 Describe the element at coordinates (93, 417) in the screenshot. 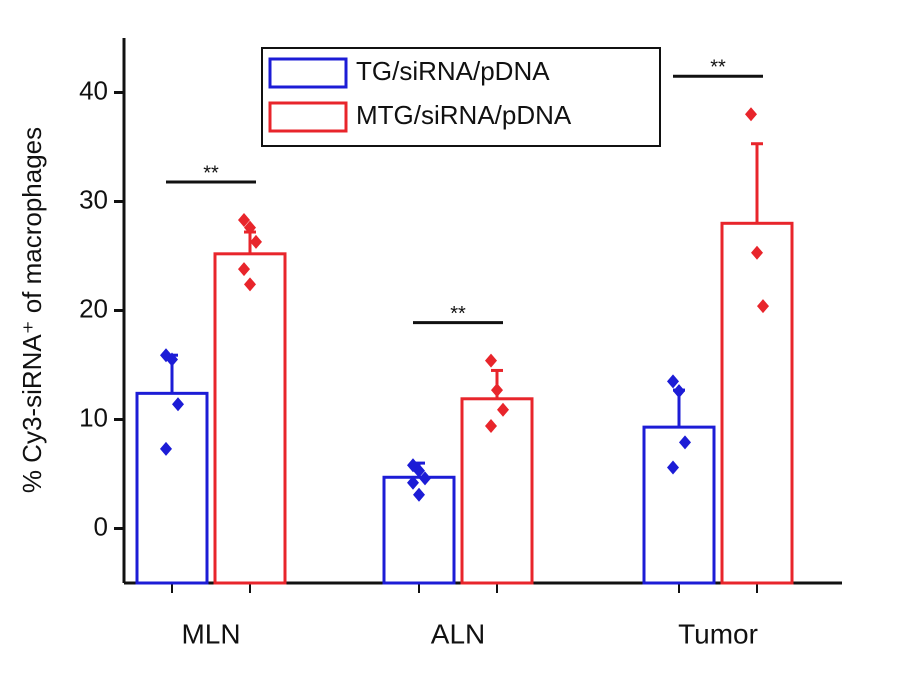

I see `y-tick-label: 10` at that location.